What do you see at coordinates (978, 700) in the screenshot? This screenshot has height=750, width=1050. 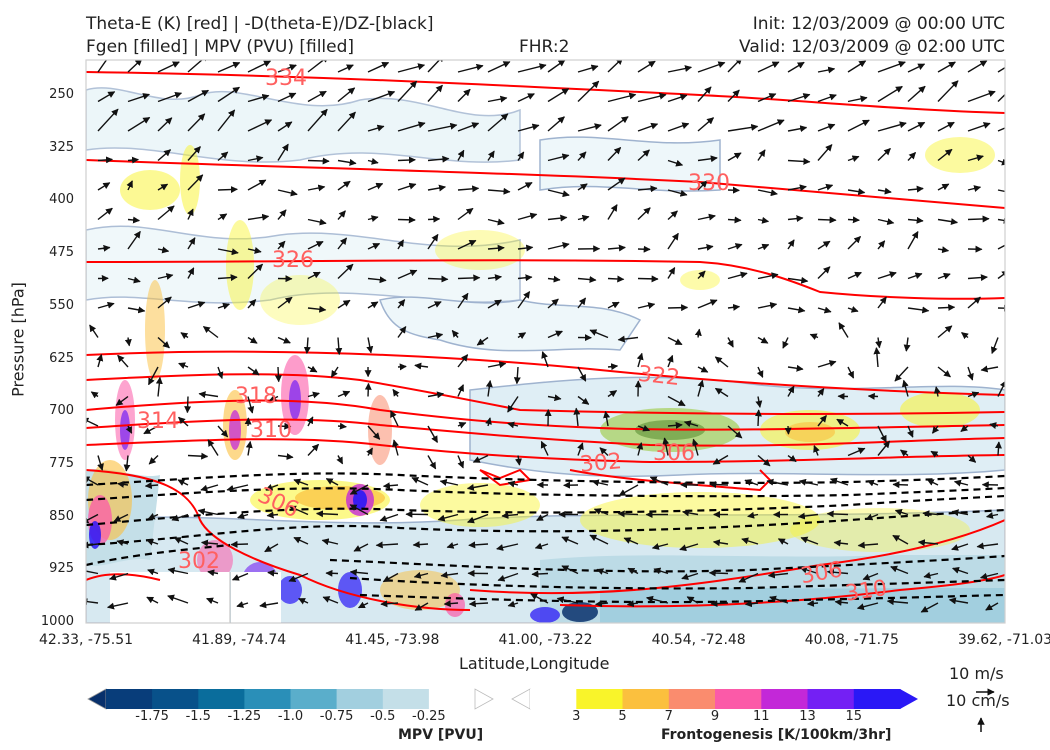 I see `wind-reference-vertical: 10 cm/s` at bounding box center [978, 700].